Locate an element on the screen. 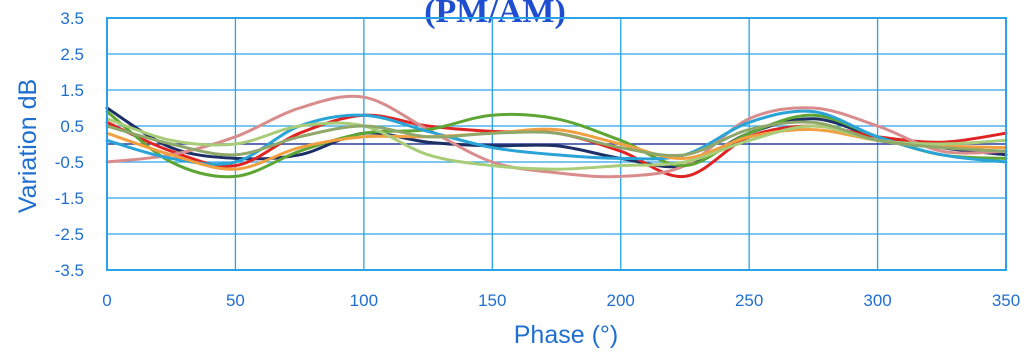 The height and width of the screenshot is (354, 1027). y-tick-label: -1.5 is located at coordinates (69, 198).